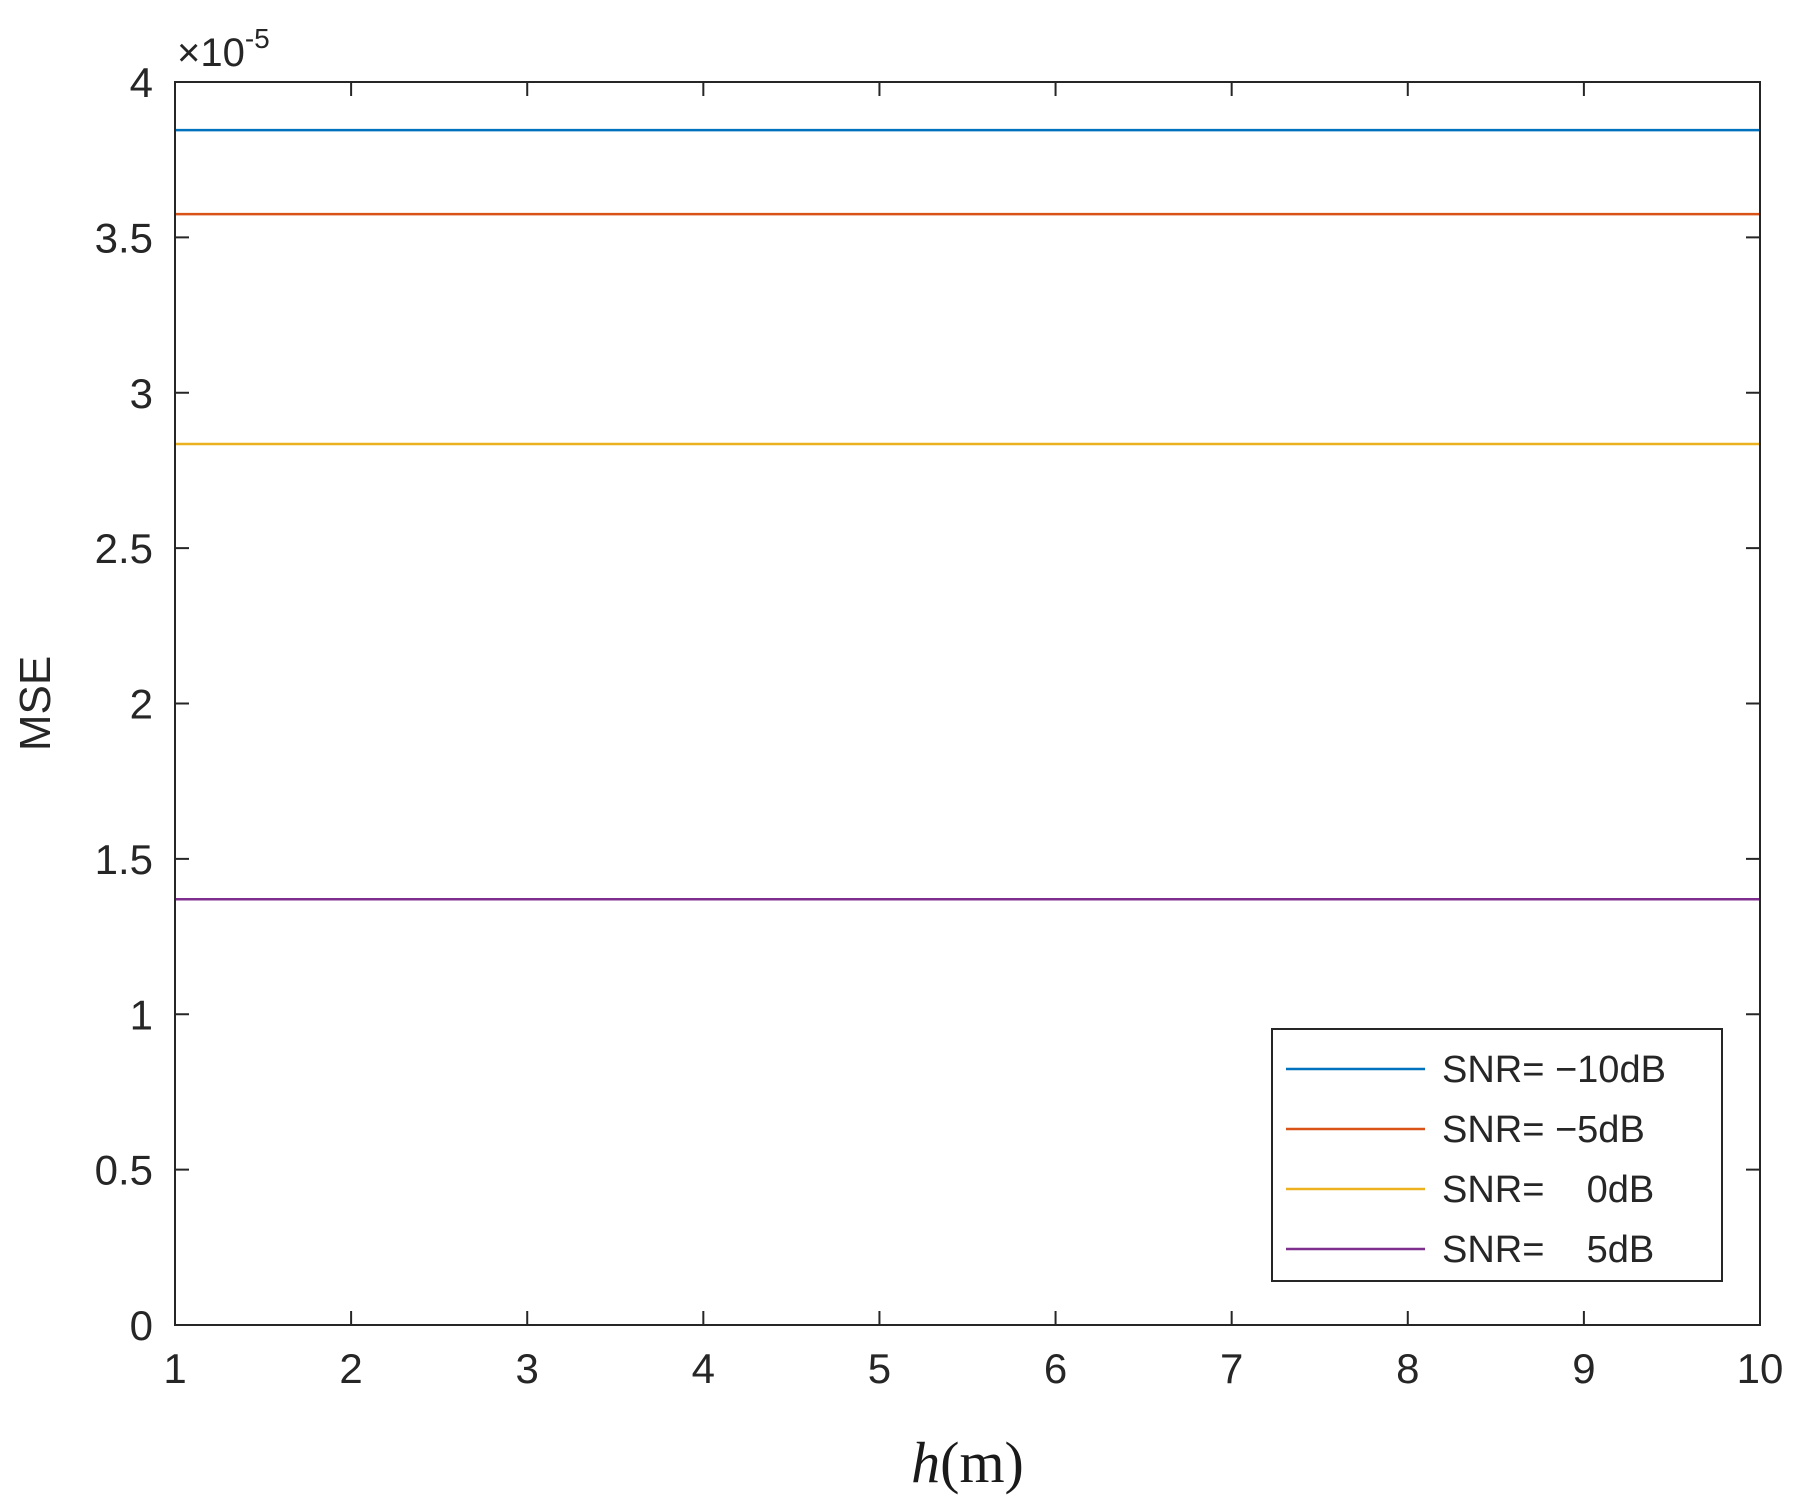  I want to click on x-tick-label: 2, so click(350, 1368).